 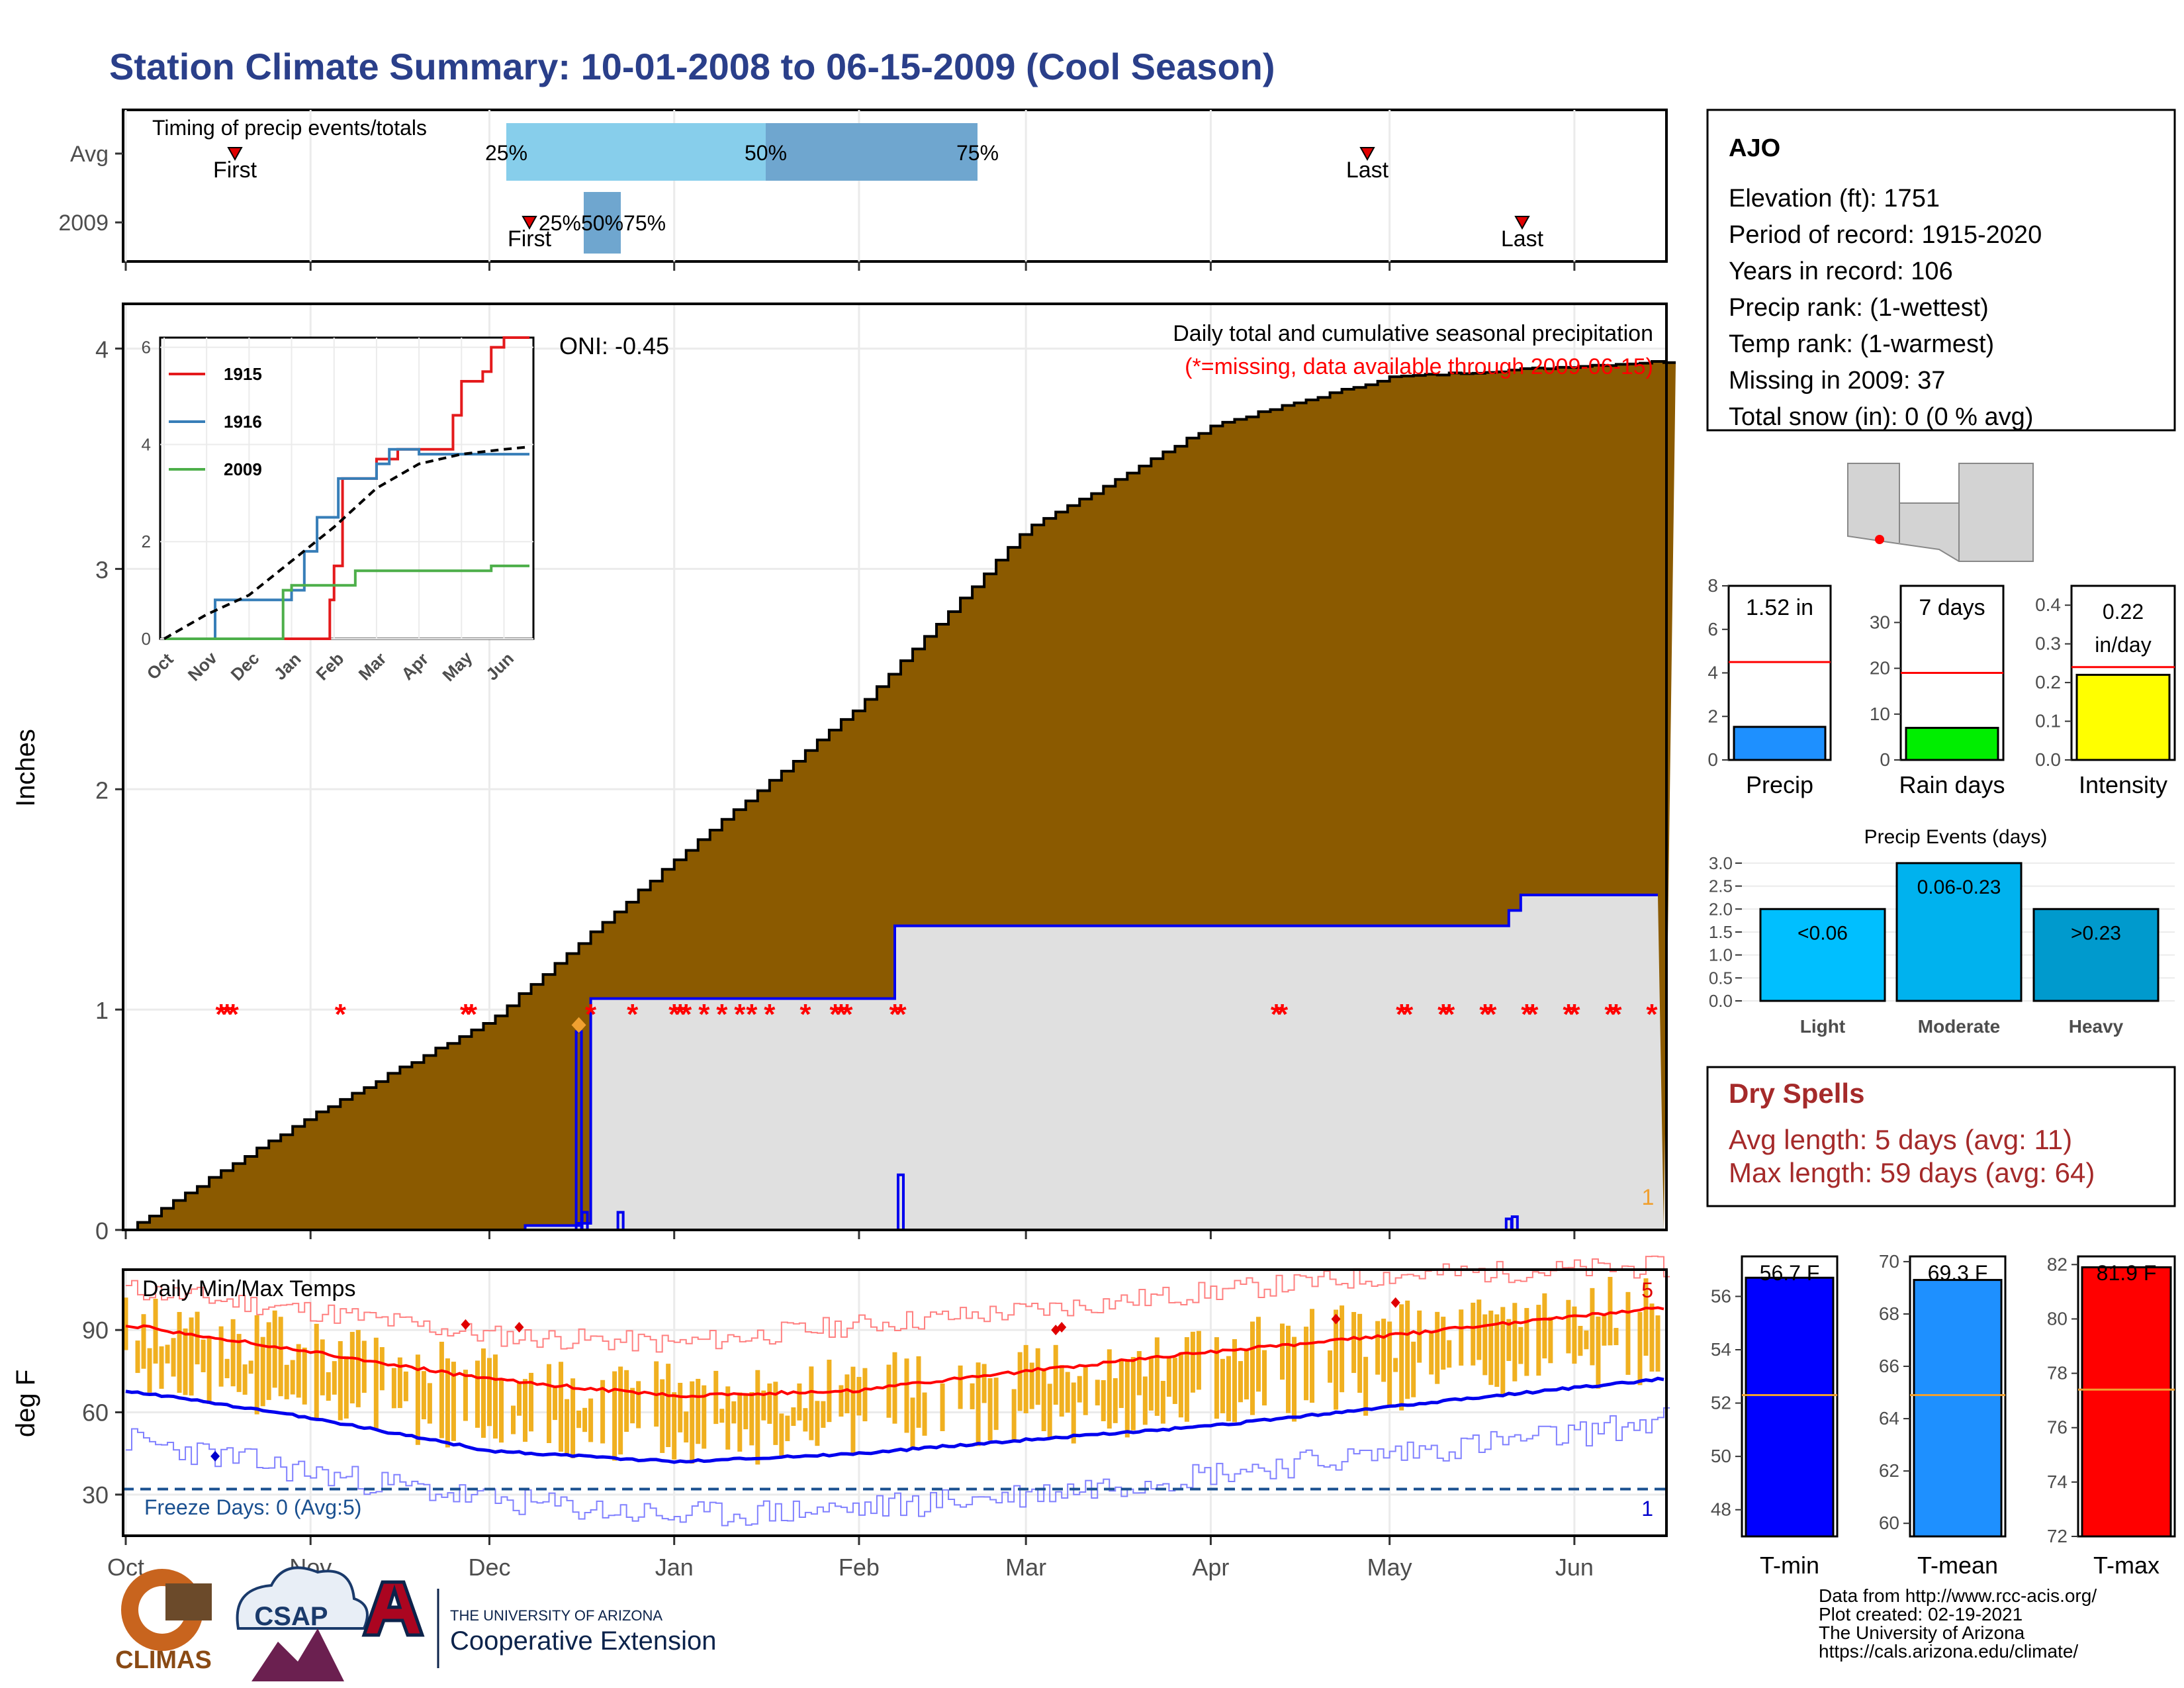 What do you see at coordinates (1889, 1366) in the screenshot?
I see `y-tick-label: 66` at bounding box center [1889, 1366].